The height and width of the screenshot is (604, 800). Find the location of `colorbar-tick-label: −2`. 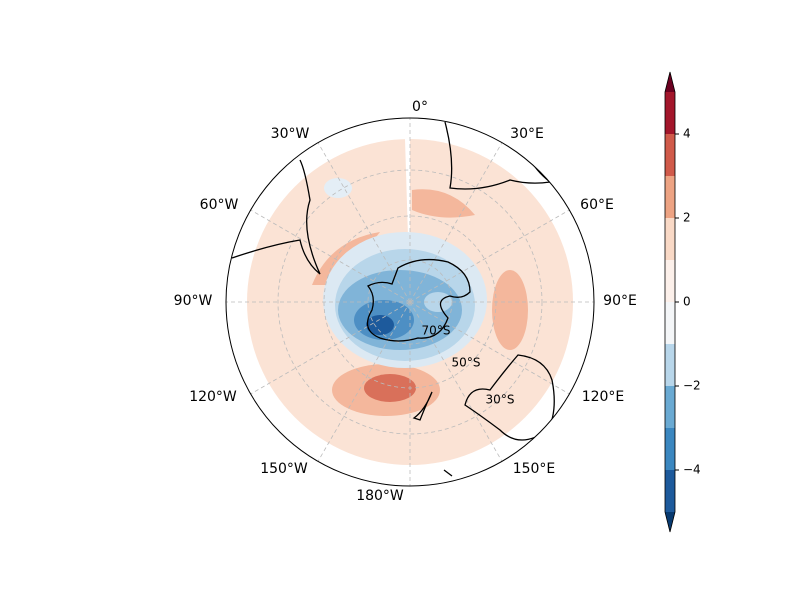

colorbar-tick-label: −2 is located at coordinates (692, 386).